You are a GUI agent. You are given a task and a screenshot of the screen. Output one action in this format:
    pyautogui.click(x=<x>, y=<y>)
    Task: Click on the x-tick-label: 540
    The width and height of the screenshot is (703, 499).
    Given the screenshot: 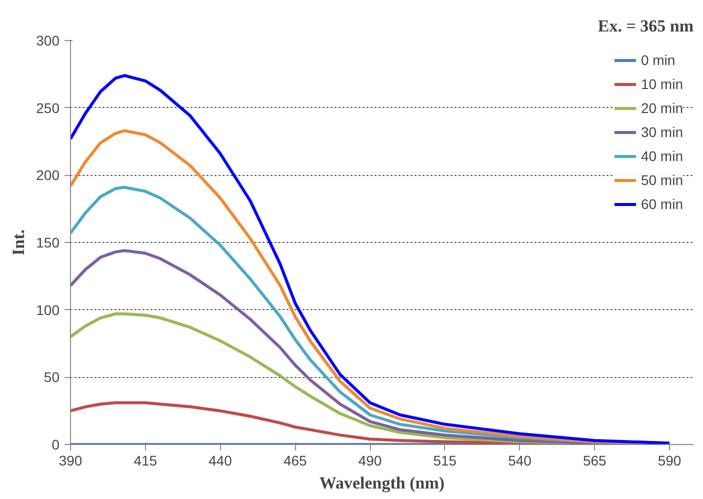 What is the action you would take?
    pyautogui.click(x=520, y=460)
    